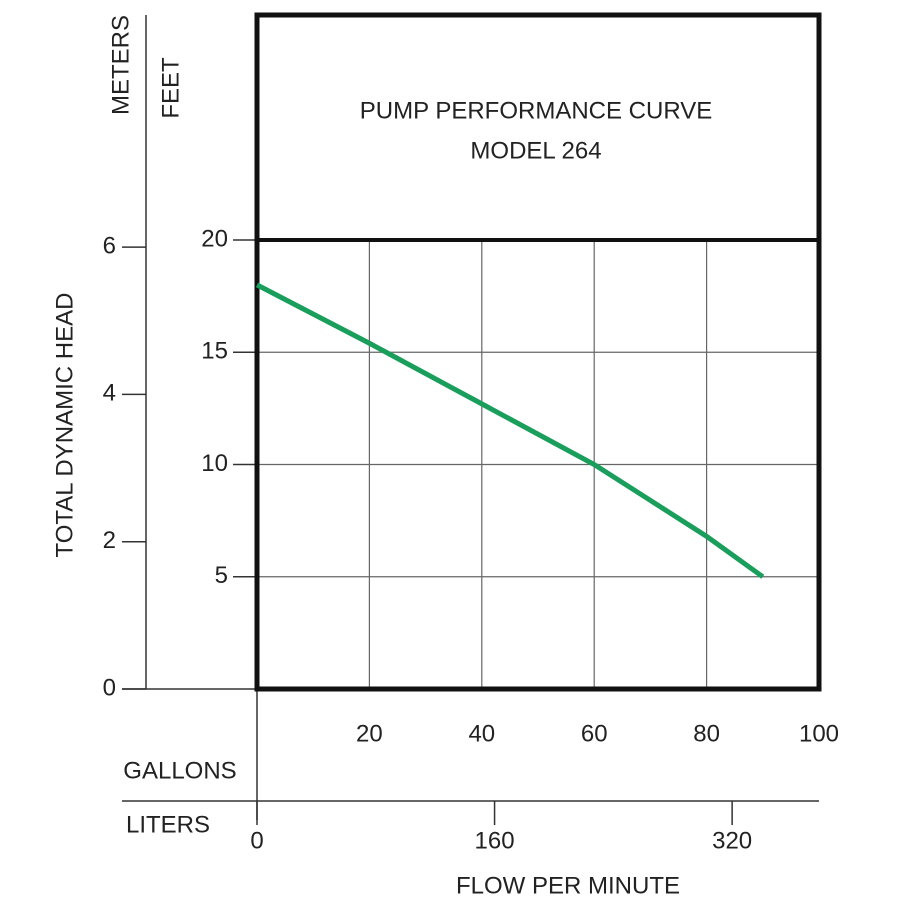 The height and width of the screenshot is (900, 900). Describe the element at coordinates (594, 733) in the screenshot. I see `x-tick-label: 60` at that location.